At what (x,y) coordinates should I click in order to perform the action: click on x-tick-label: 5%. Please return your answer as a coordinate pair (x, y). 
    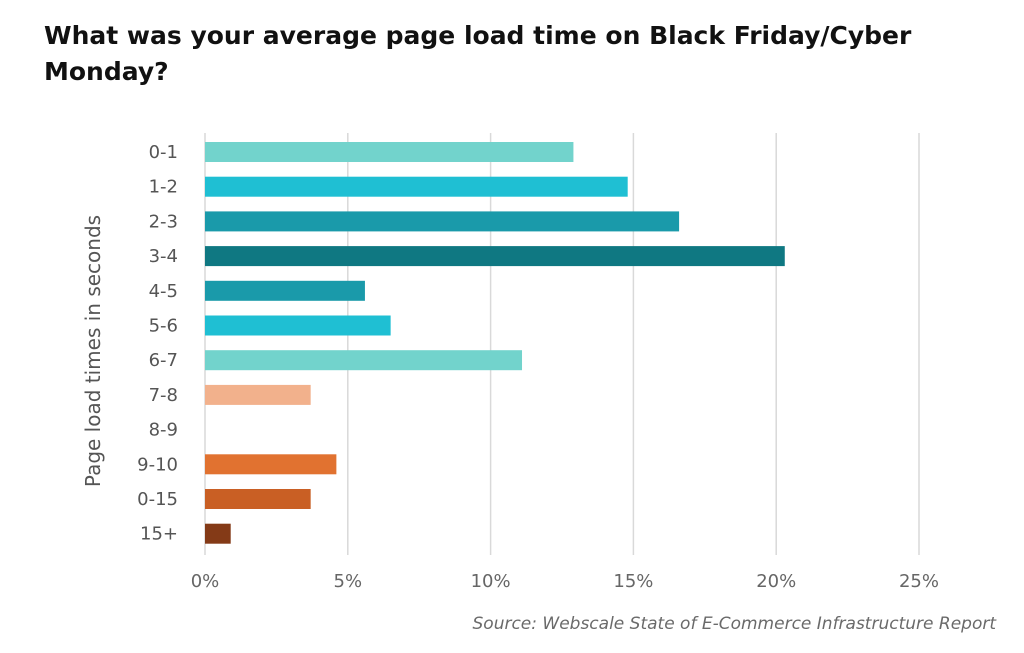
    Looking at the image, I should click on (348, 581).